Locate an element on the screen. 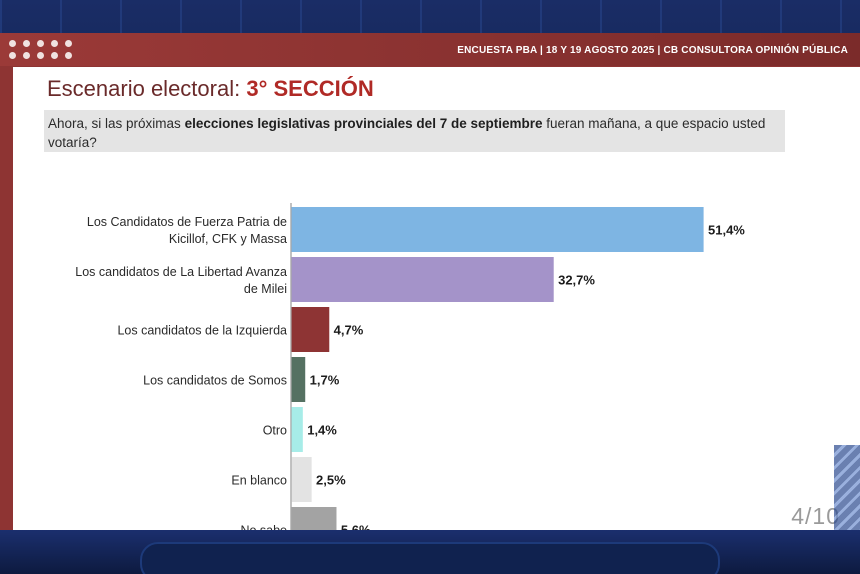 The height and width of the screenshot is (574, 860). category-label-2: Los candidatos de la Izquierda is located at coordinates (202, 331).